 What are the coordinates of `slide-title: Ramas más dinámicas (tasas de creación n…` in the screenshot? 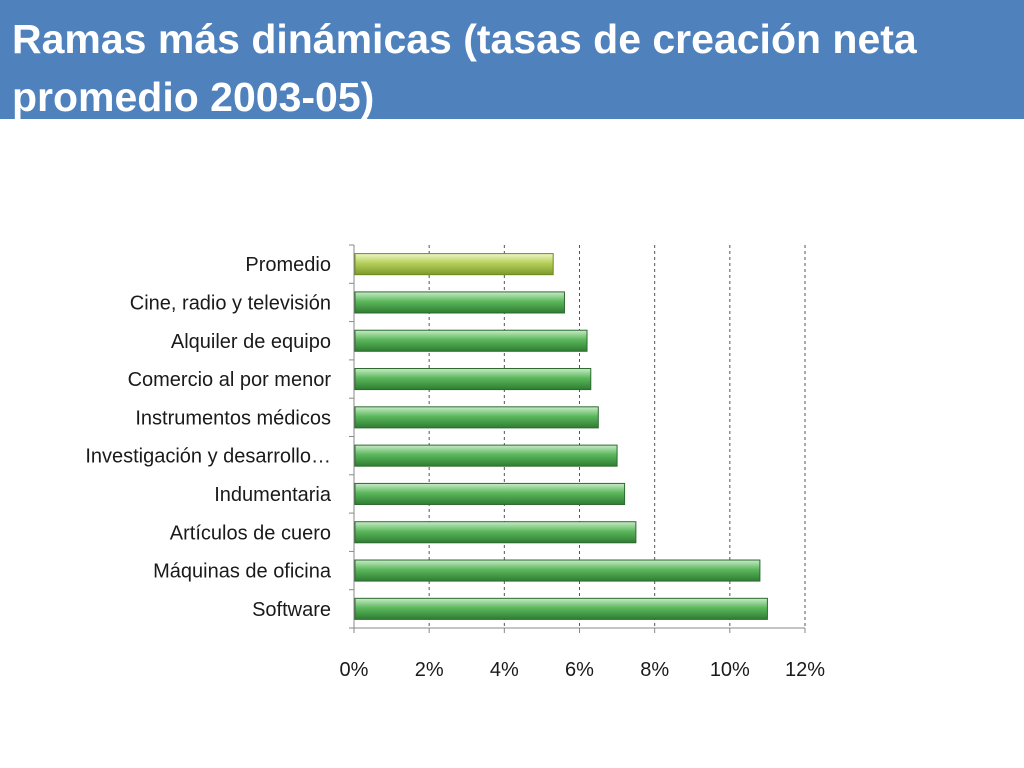 It's located at (464, 68).